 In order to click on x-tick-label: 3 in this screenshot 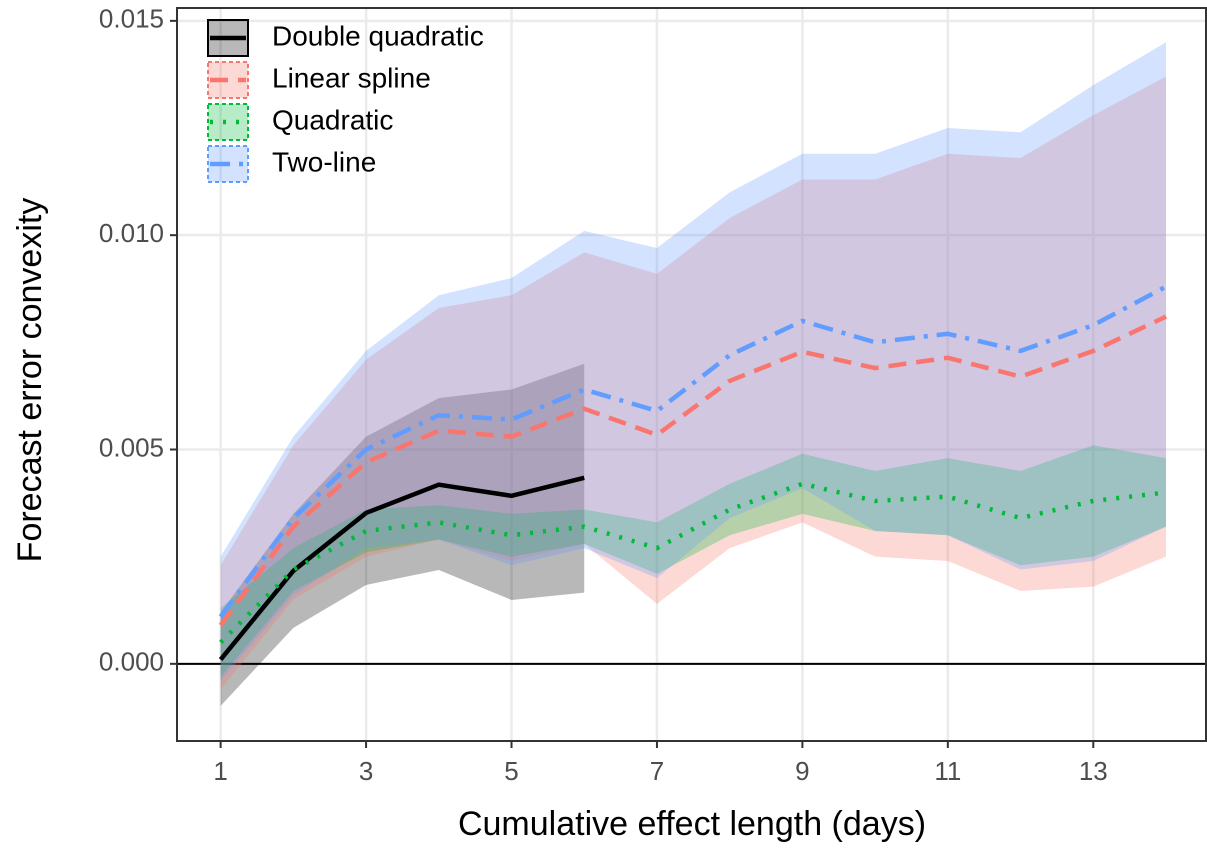, I will do `click(366, 771)`.